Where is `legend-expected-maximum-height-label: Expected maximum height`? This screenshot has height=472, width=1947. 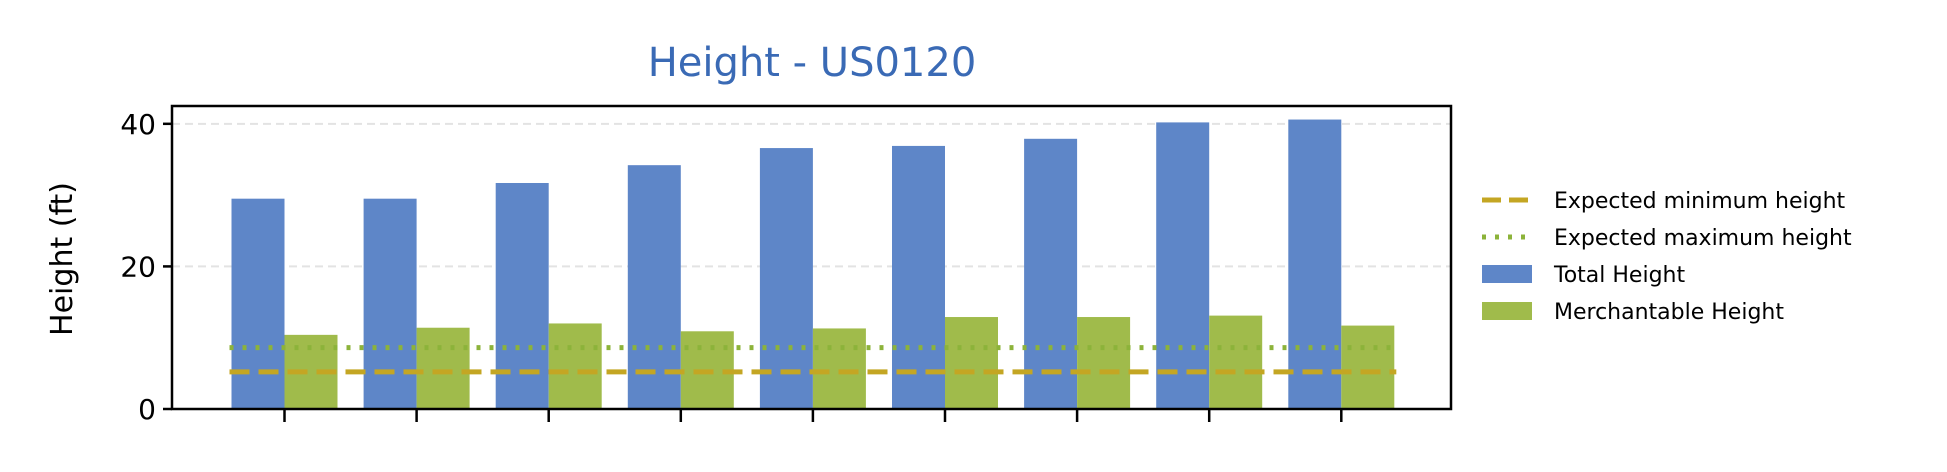
legend-expected-maximum-height-label: Expected maximum height is located at coordinates (1703, 238).